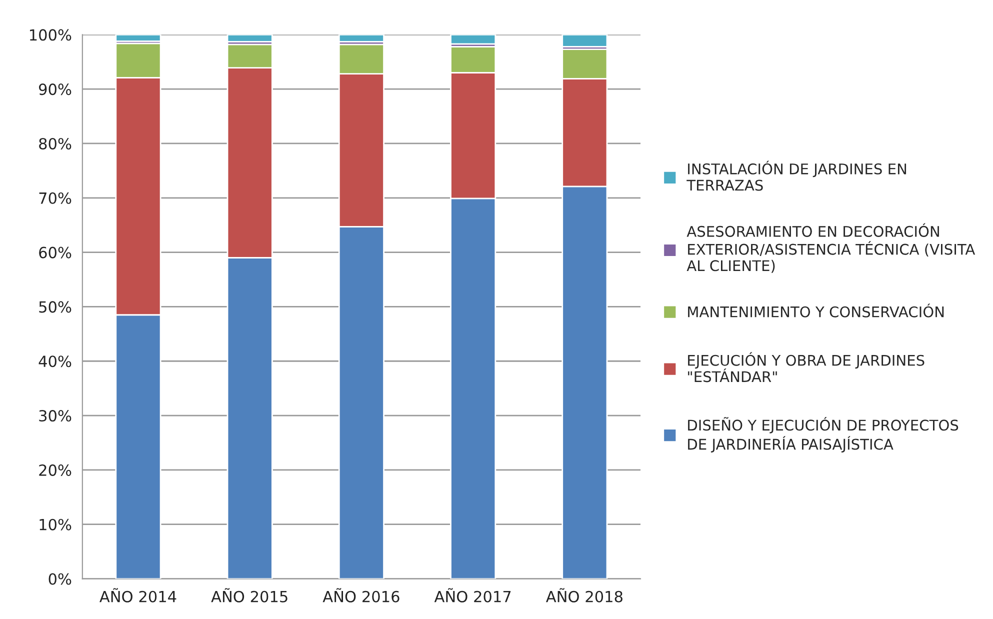 The height and width of the screenshot is (619, 993). Describe the element at coordinates (60, 579) in the screenshot. I see `y-tick-label: 0%` at that location.